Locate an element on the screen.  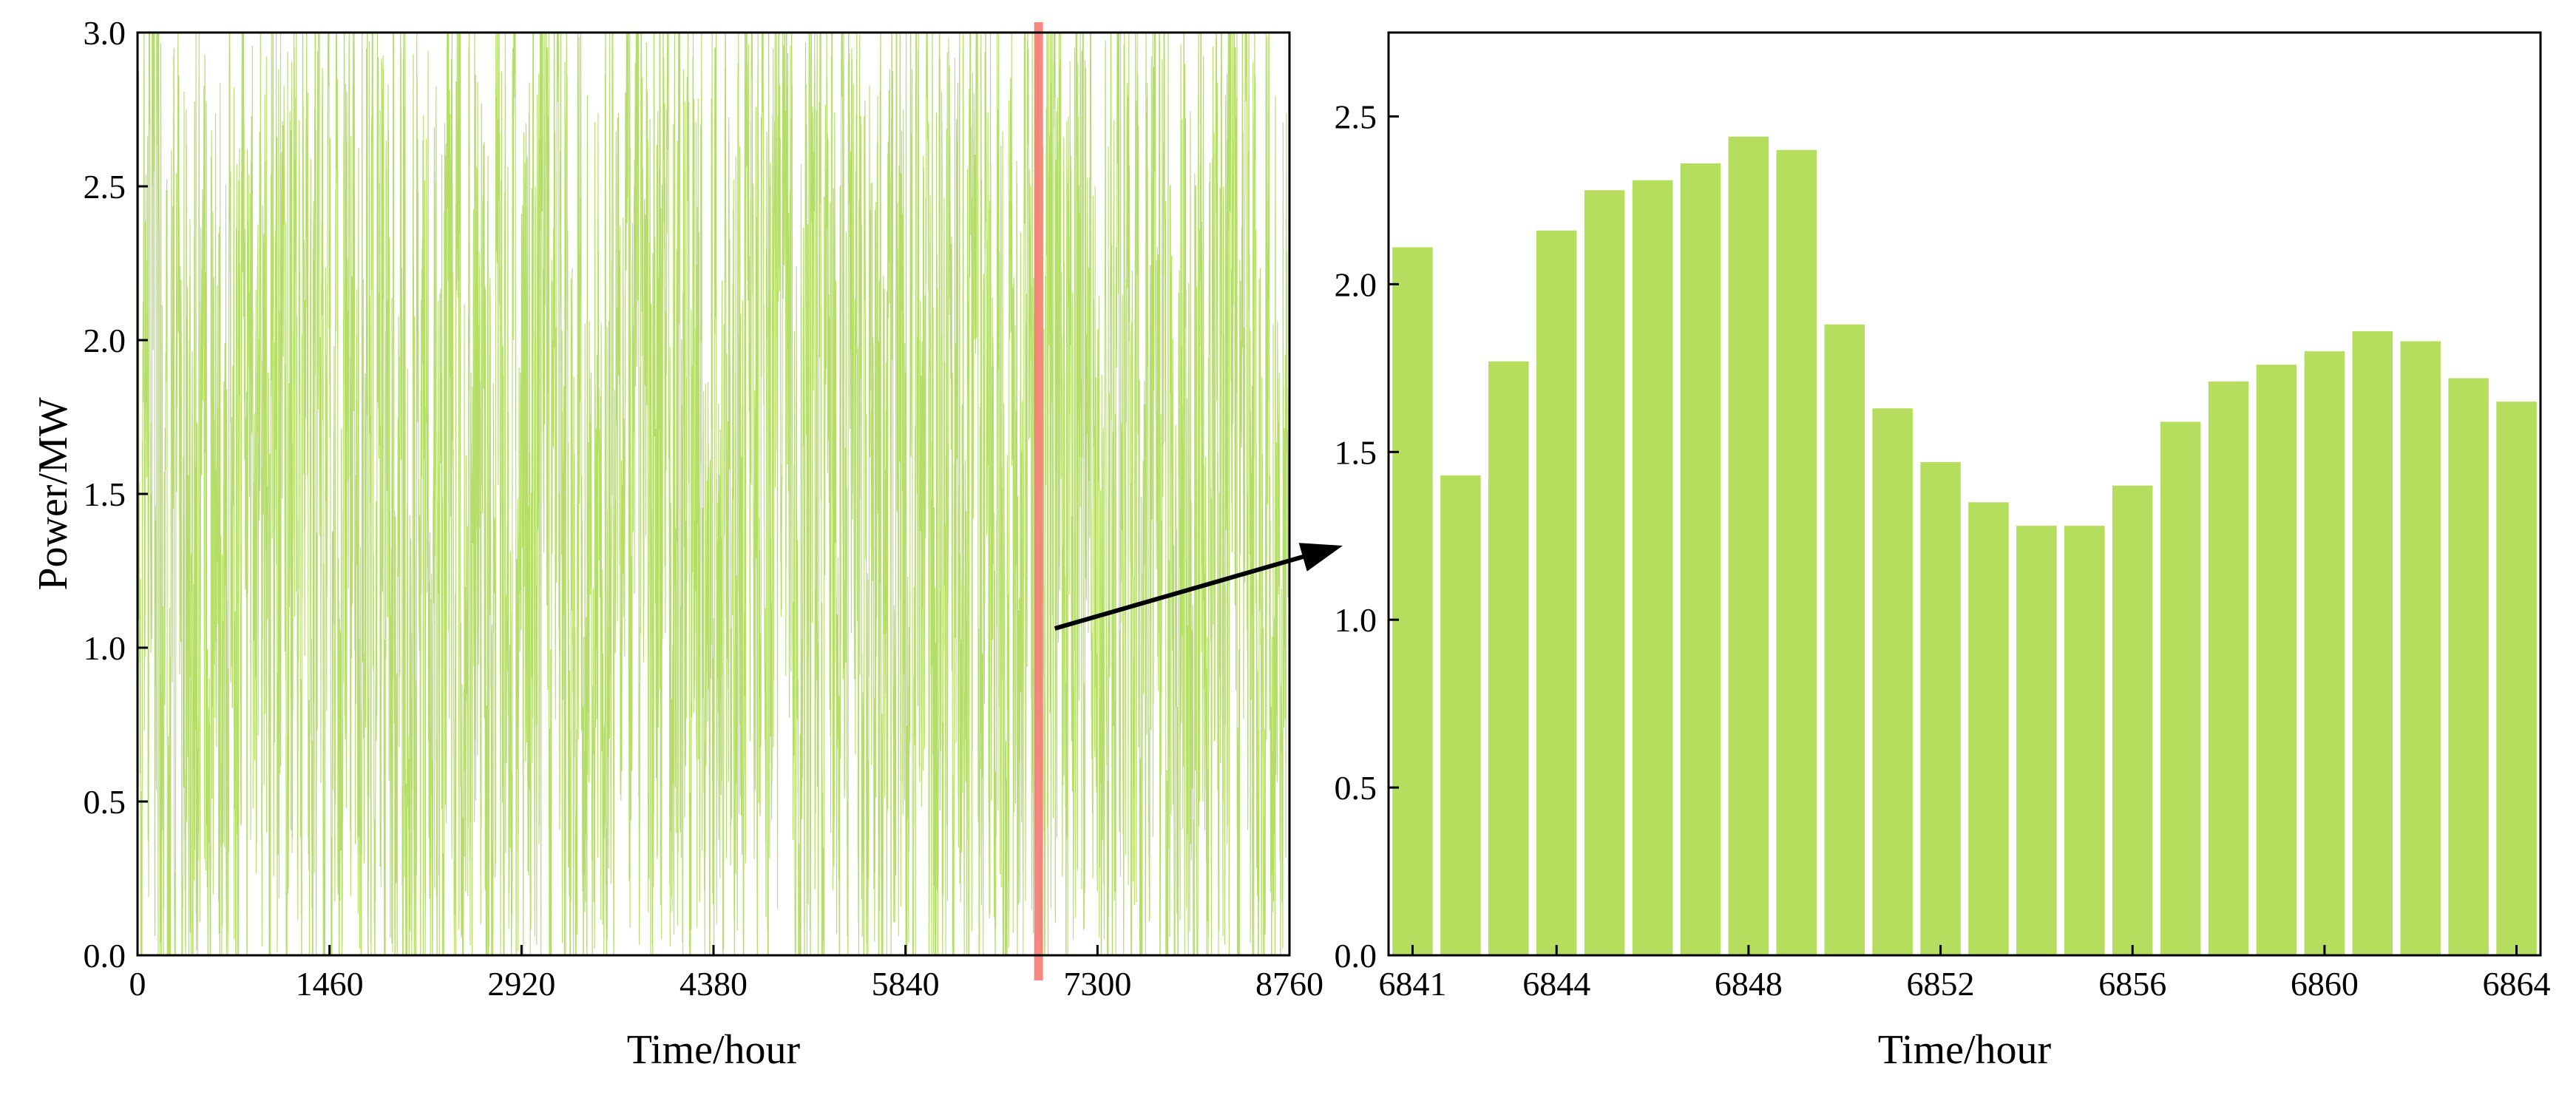
x-tick-label: 4380 is located at coordinates (713, 984).